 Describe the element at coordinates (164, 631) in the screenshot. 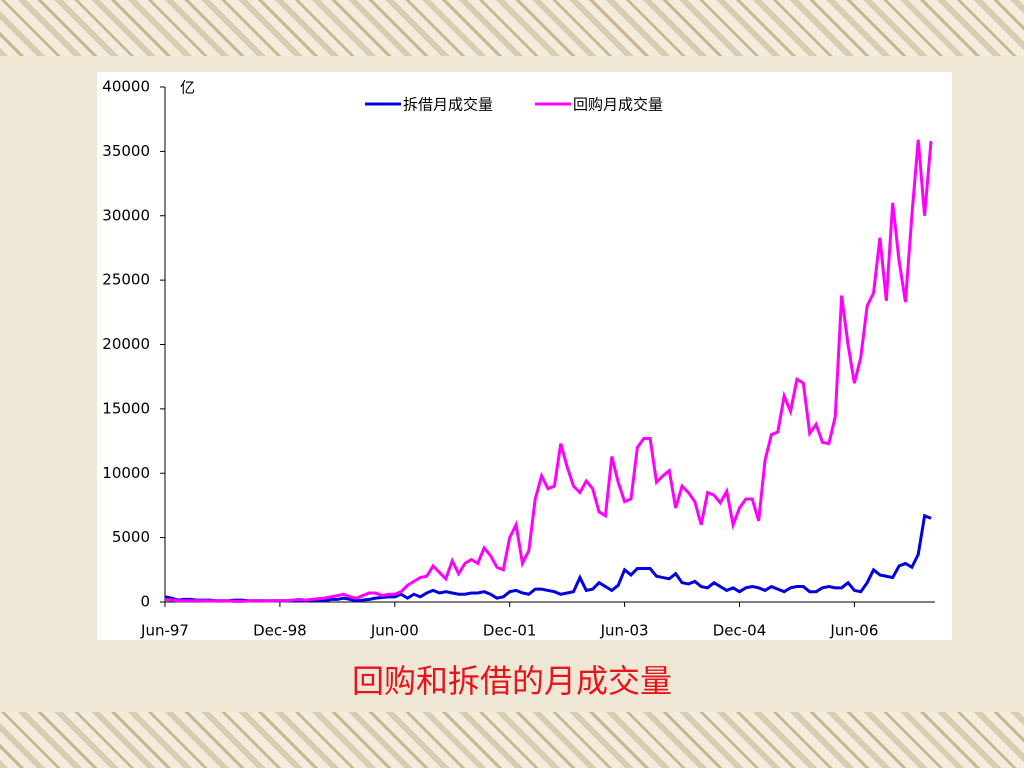

I see `x-tick-label: Jun-97` at that location.